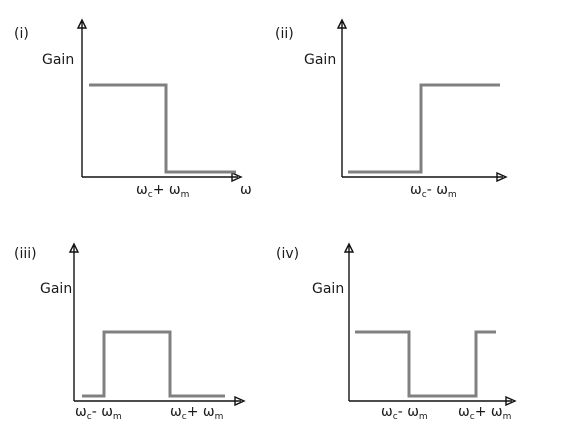  What do you see at coordinates (246, 190) in the screenshot?
I see `x-axis-symbol: ω` at bounding box center [246, 190].